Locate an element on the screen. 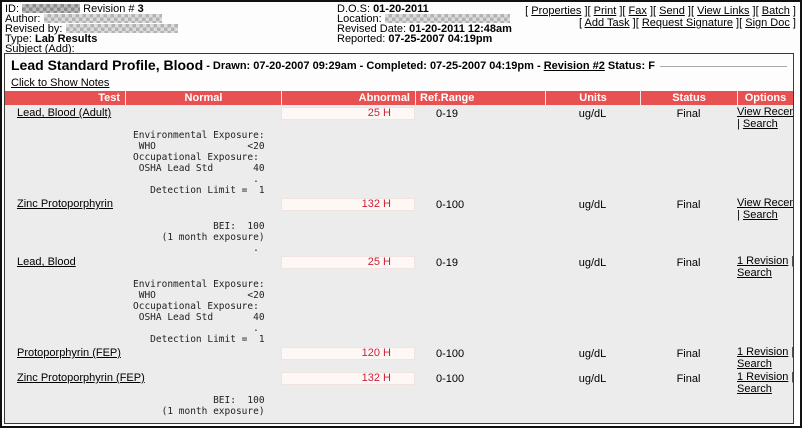 This screenshot has height=428, width=802. test-link: Lead, Blood is located at coordinates (46, 262).